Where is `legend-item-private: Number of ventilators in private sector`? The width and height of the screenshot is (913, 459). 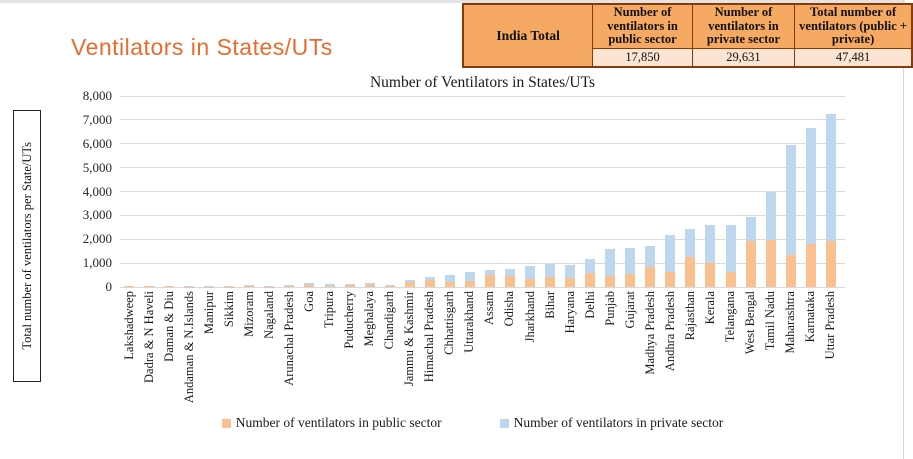 legend-item-private: Number of ventilators in private sector is located at coordinates (611, 423).